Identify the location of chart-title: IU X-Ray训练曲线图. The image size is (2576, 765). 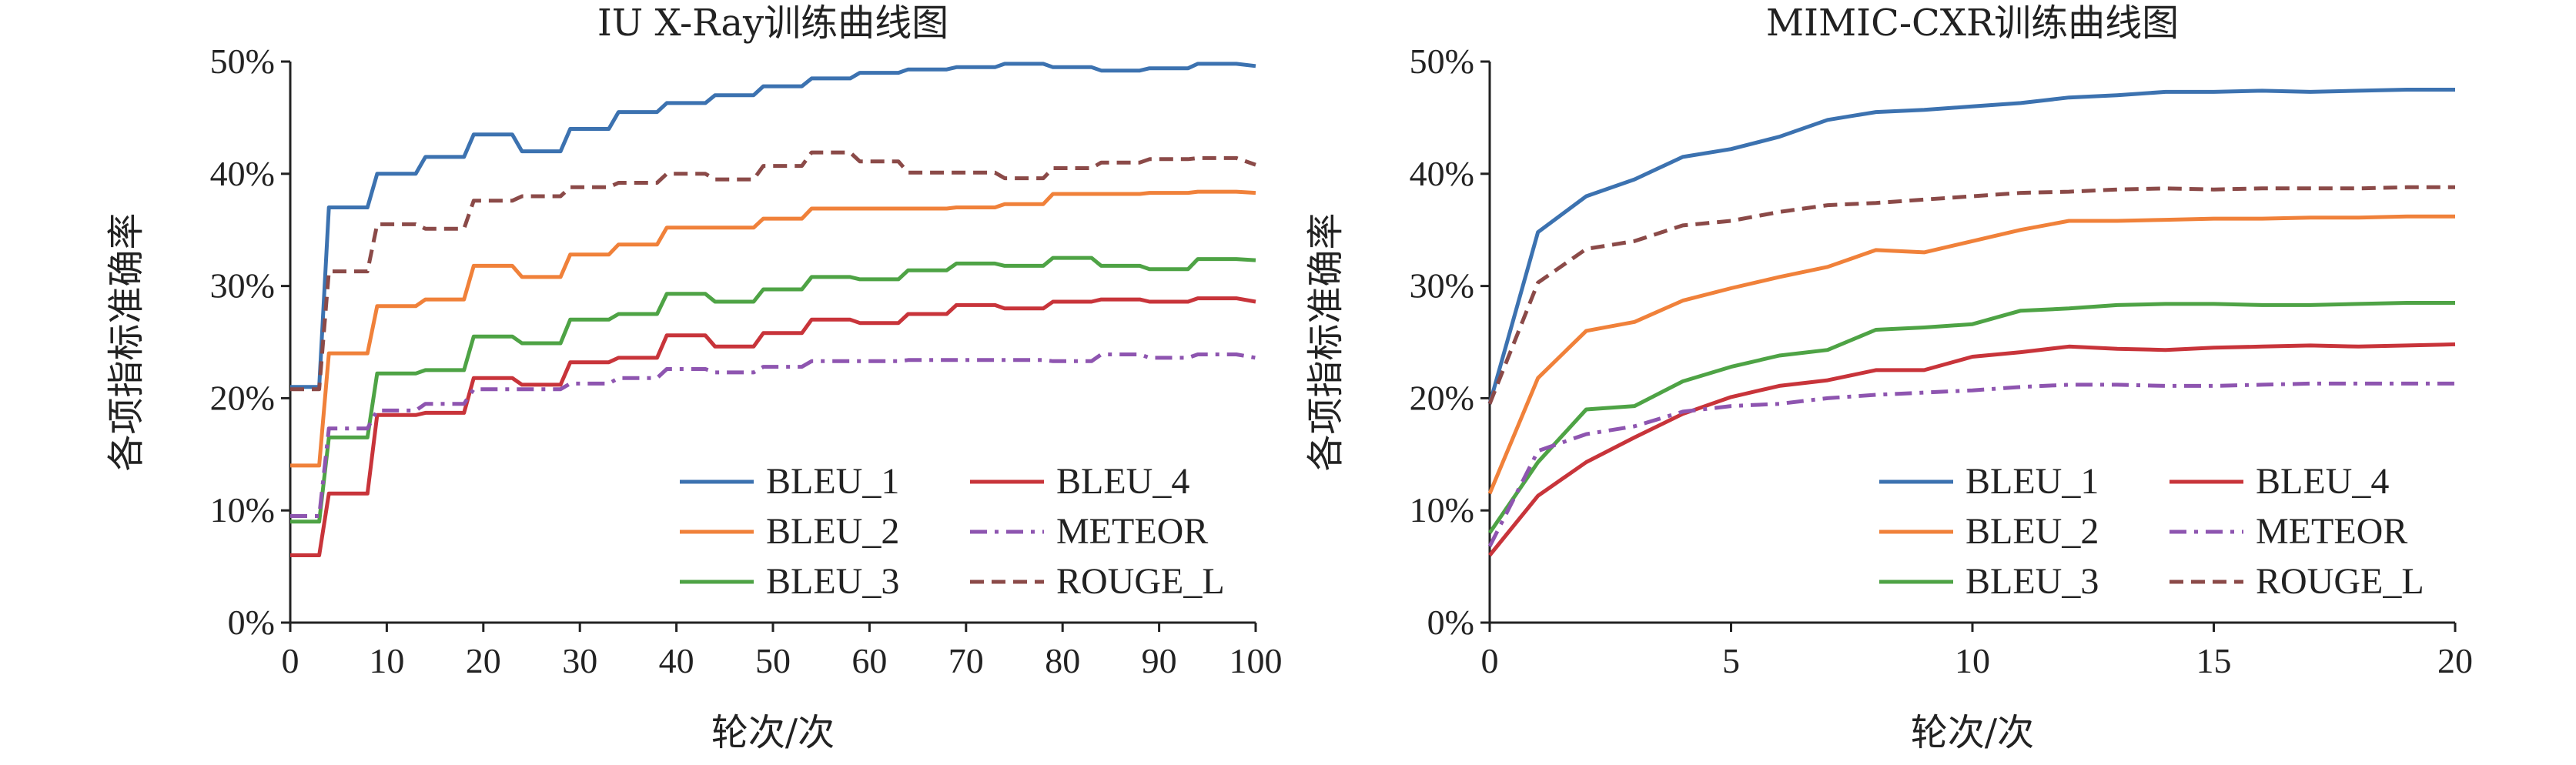
(773, 23).